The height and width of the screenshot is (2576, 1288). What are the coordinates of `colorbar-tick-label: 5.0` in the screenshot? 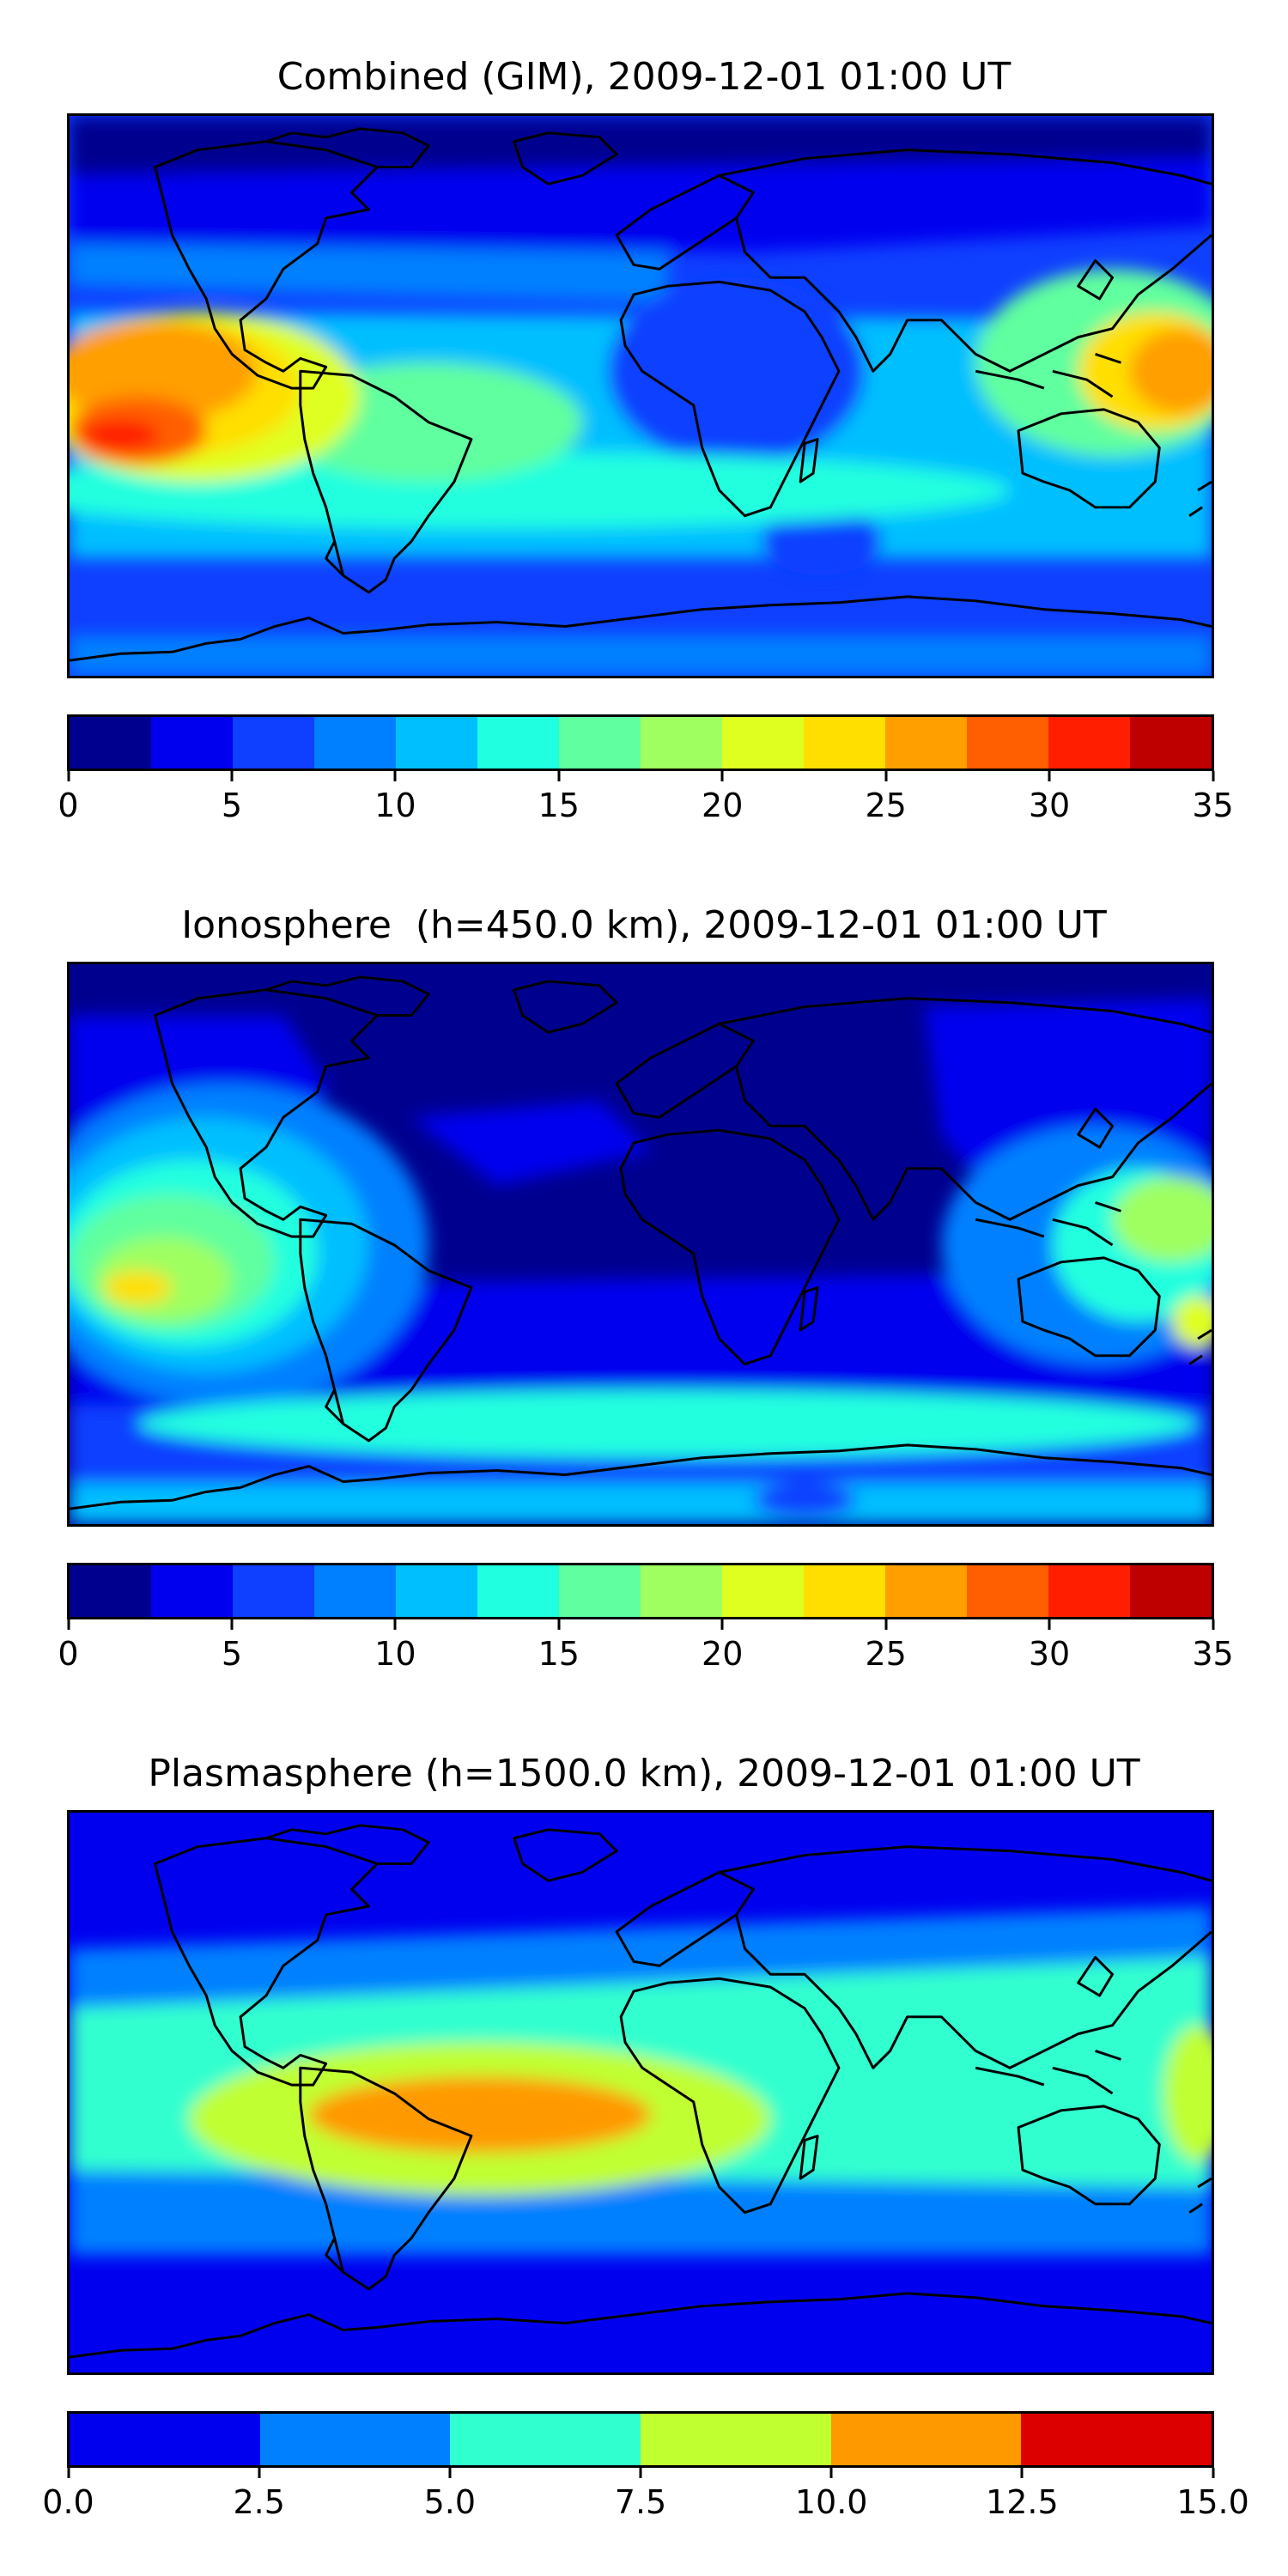 It's located at (450, 2502).